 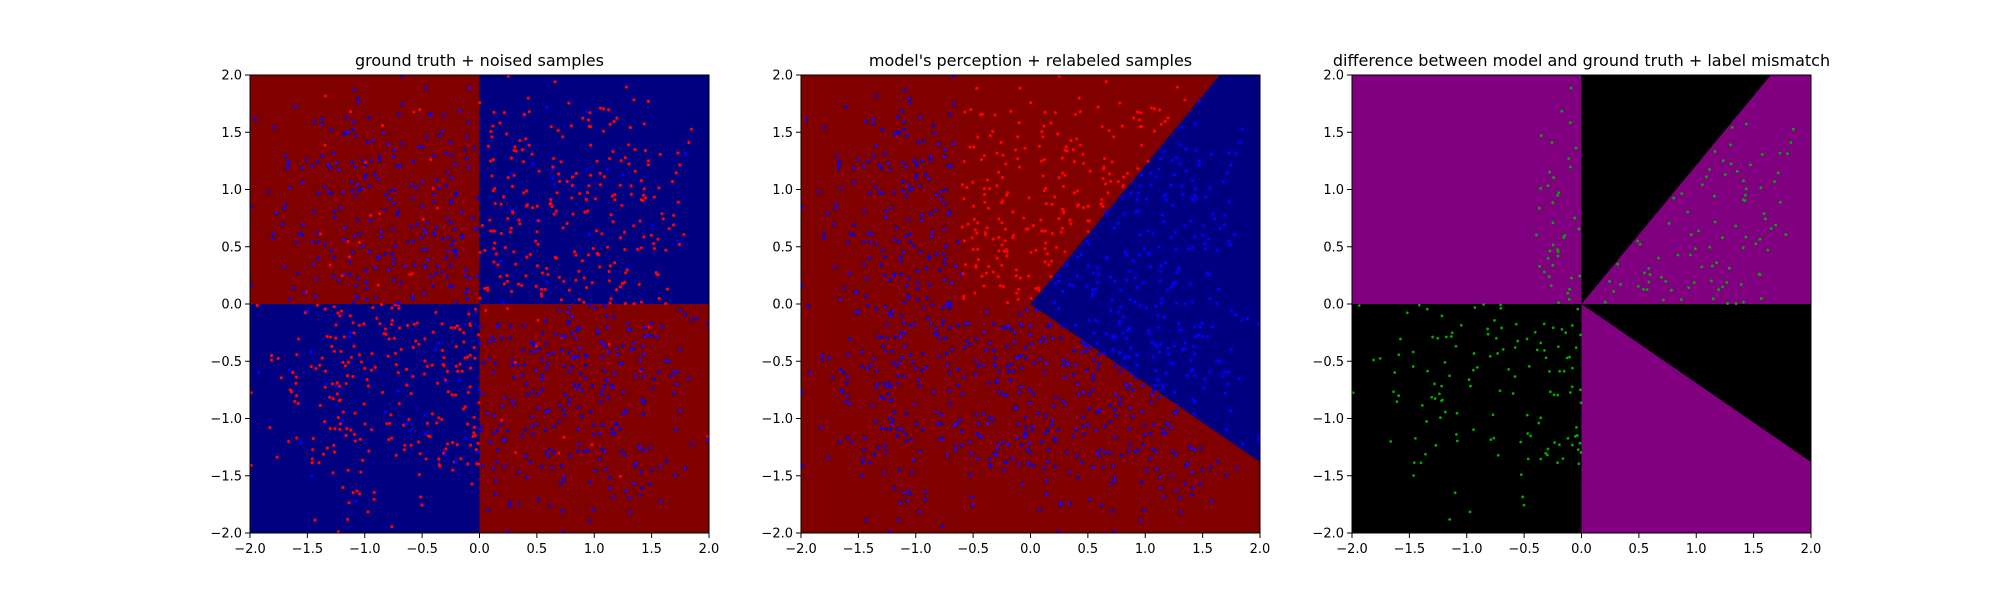 I want to click on y-tick-label: 0.0, so click(x=1333, y=305).